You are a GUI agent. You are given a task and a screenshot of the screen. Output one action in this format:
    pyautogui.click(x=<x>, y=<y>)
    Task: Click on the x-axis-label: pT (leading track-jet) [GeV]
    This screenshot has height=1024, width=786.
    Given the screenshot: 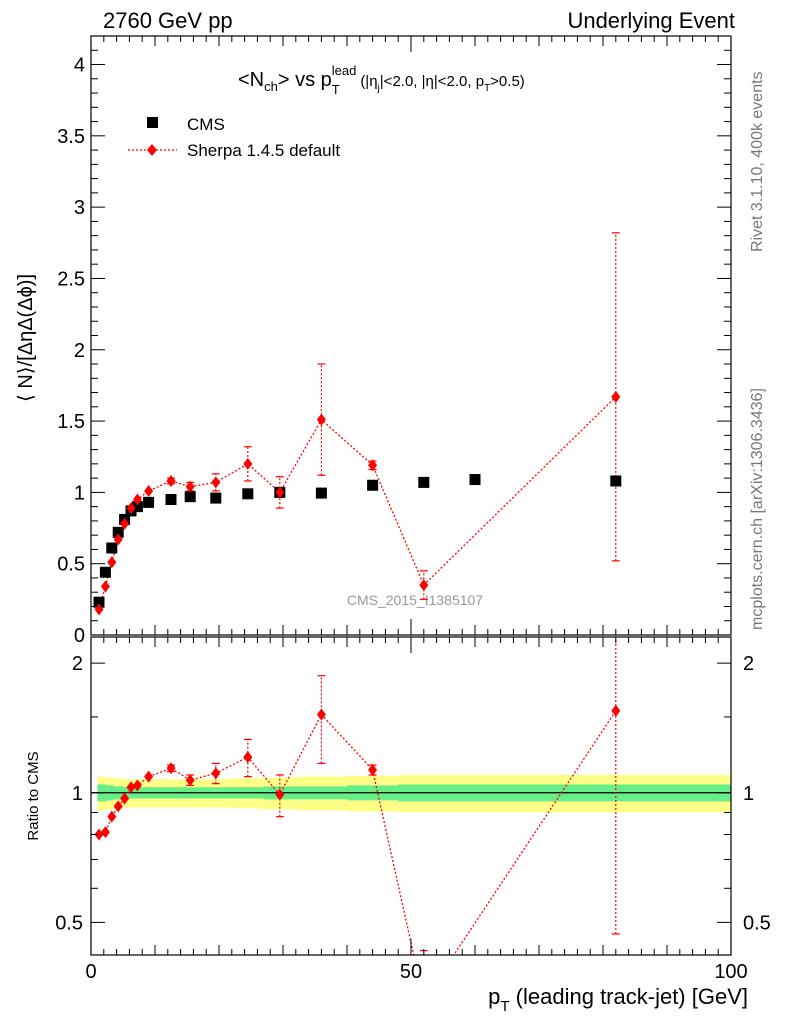 What is the action you would take?
    pyautogui.click(x=618, y=999)
    